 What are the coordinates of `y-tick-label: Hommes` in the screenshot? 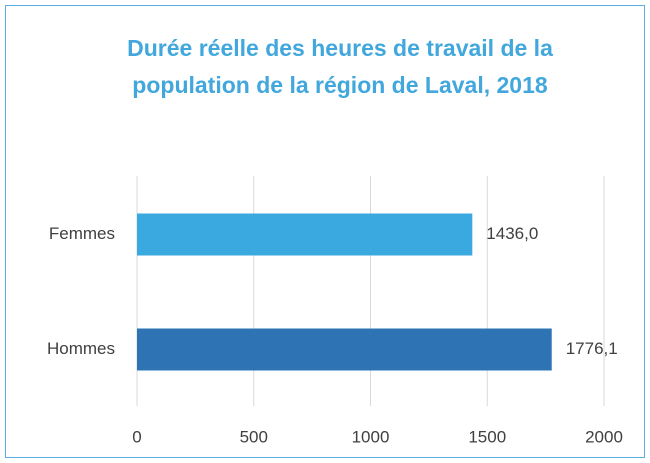 It's located at (81, 348).